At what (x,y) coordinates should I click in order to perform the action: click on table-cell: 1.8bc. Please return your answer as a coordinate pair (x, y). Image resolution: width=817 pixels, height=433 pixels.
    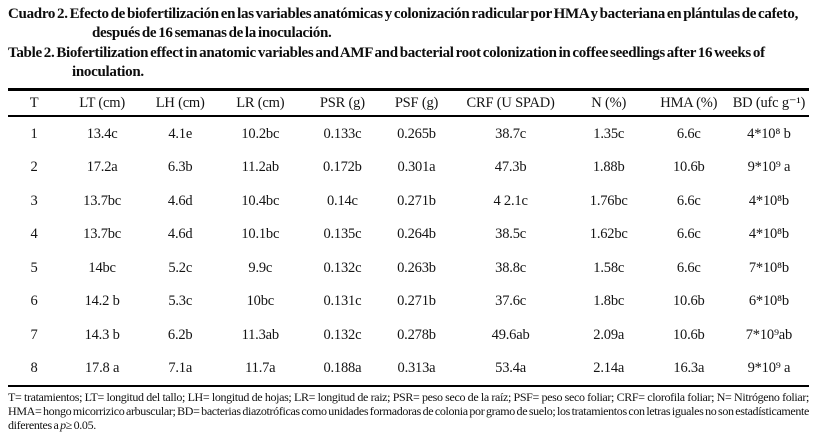
    Looking at the image, I should click on (609, 301).